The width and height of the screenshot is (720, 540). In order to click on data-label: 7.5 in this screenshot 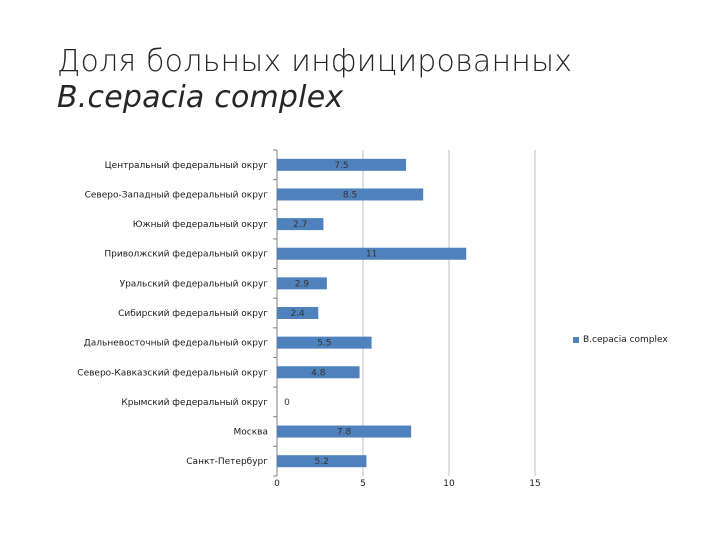, I will do `click(341, 166)`.